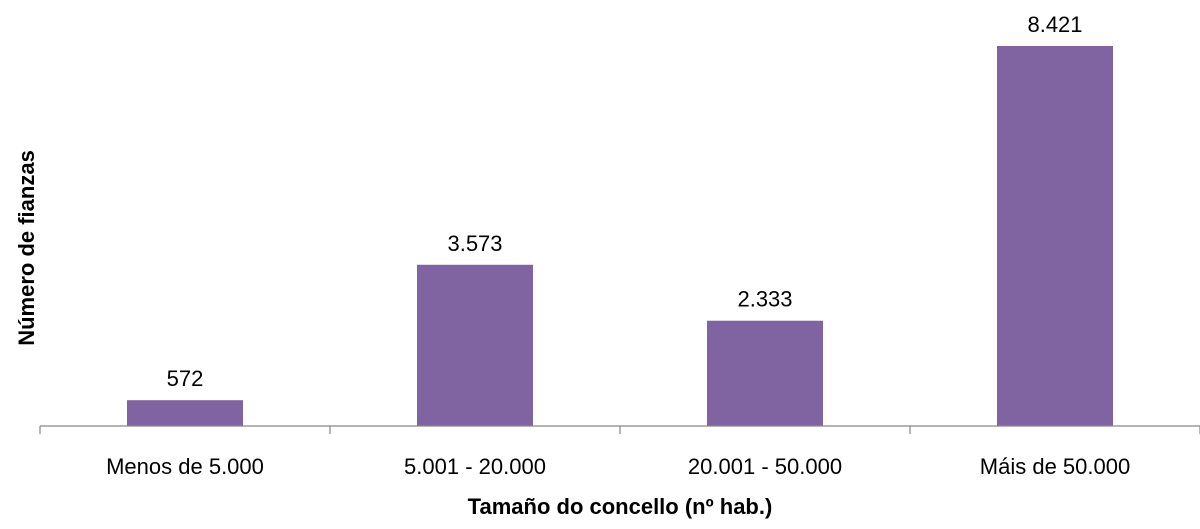  Describe the element at coordinates (185, 378) in the screenshot. I see `bar-value-label: 572` at that location.